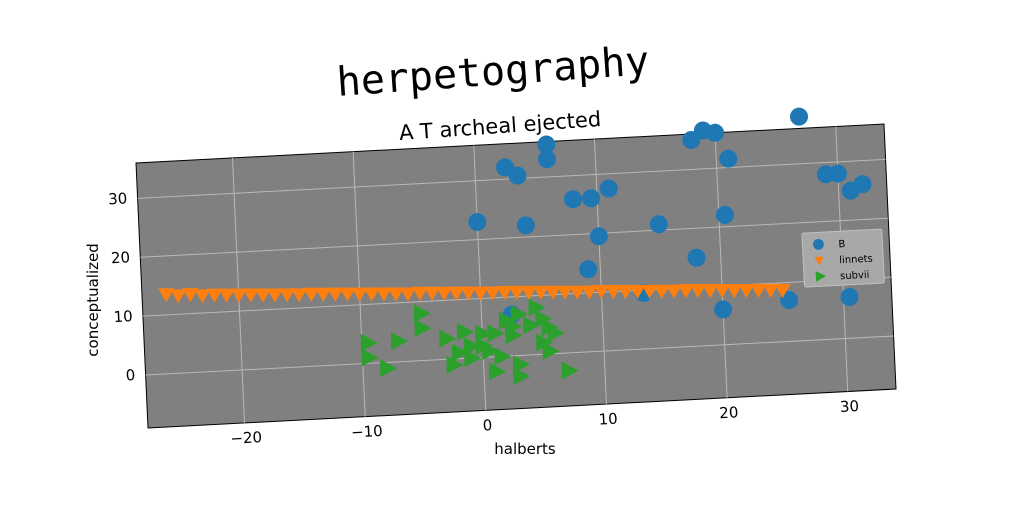 The height and width of the screenshot is (512, 1024). I want to click on legend-label: linnets, so click(856, 260).